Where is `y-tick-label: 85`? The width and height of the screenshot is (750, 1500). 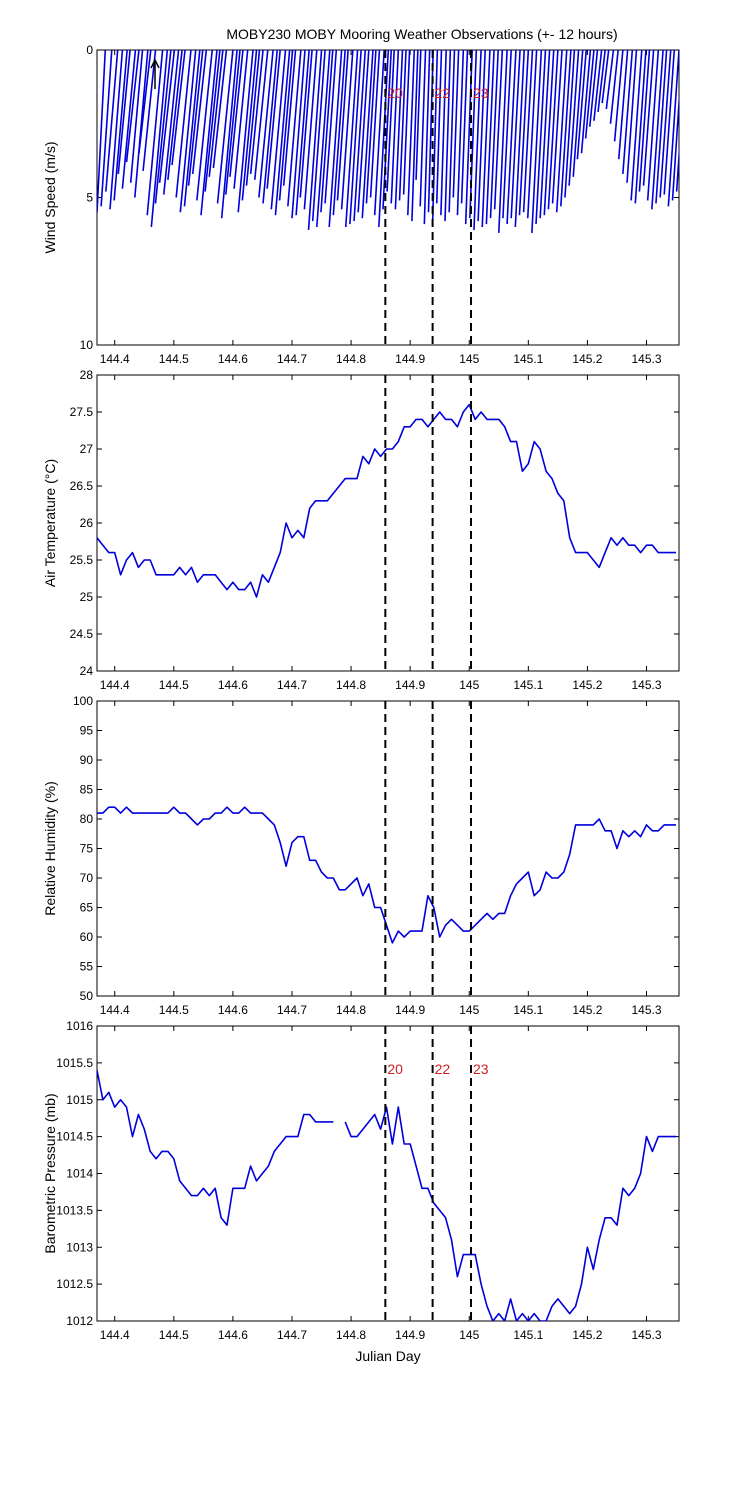 y-tick-label: 85 is located at coordinates (87, 790).